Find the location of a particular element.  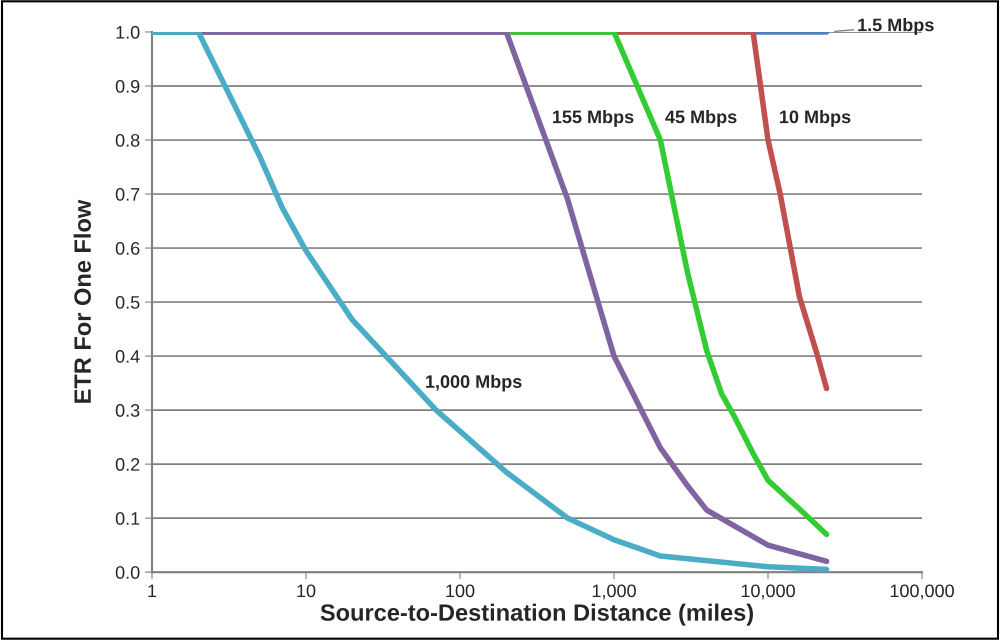

series-label: 1.5 Mbps is located at coordinates (896, 26).